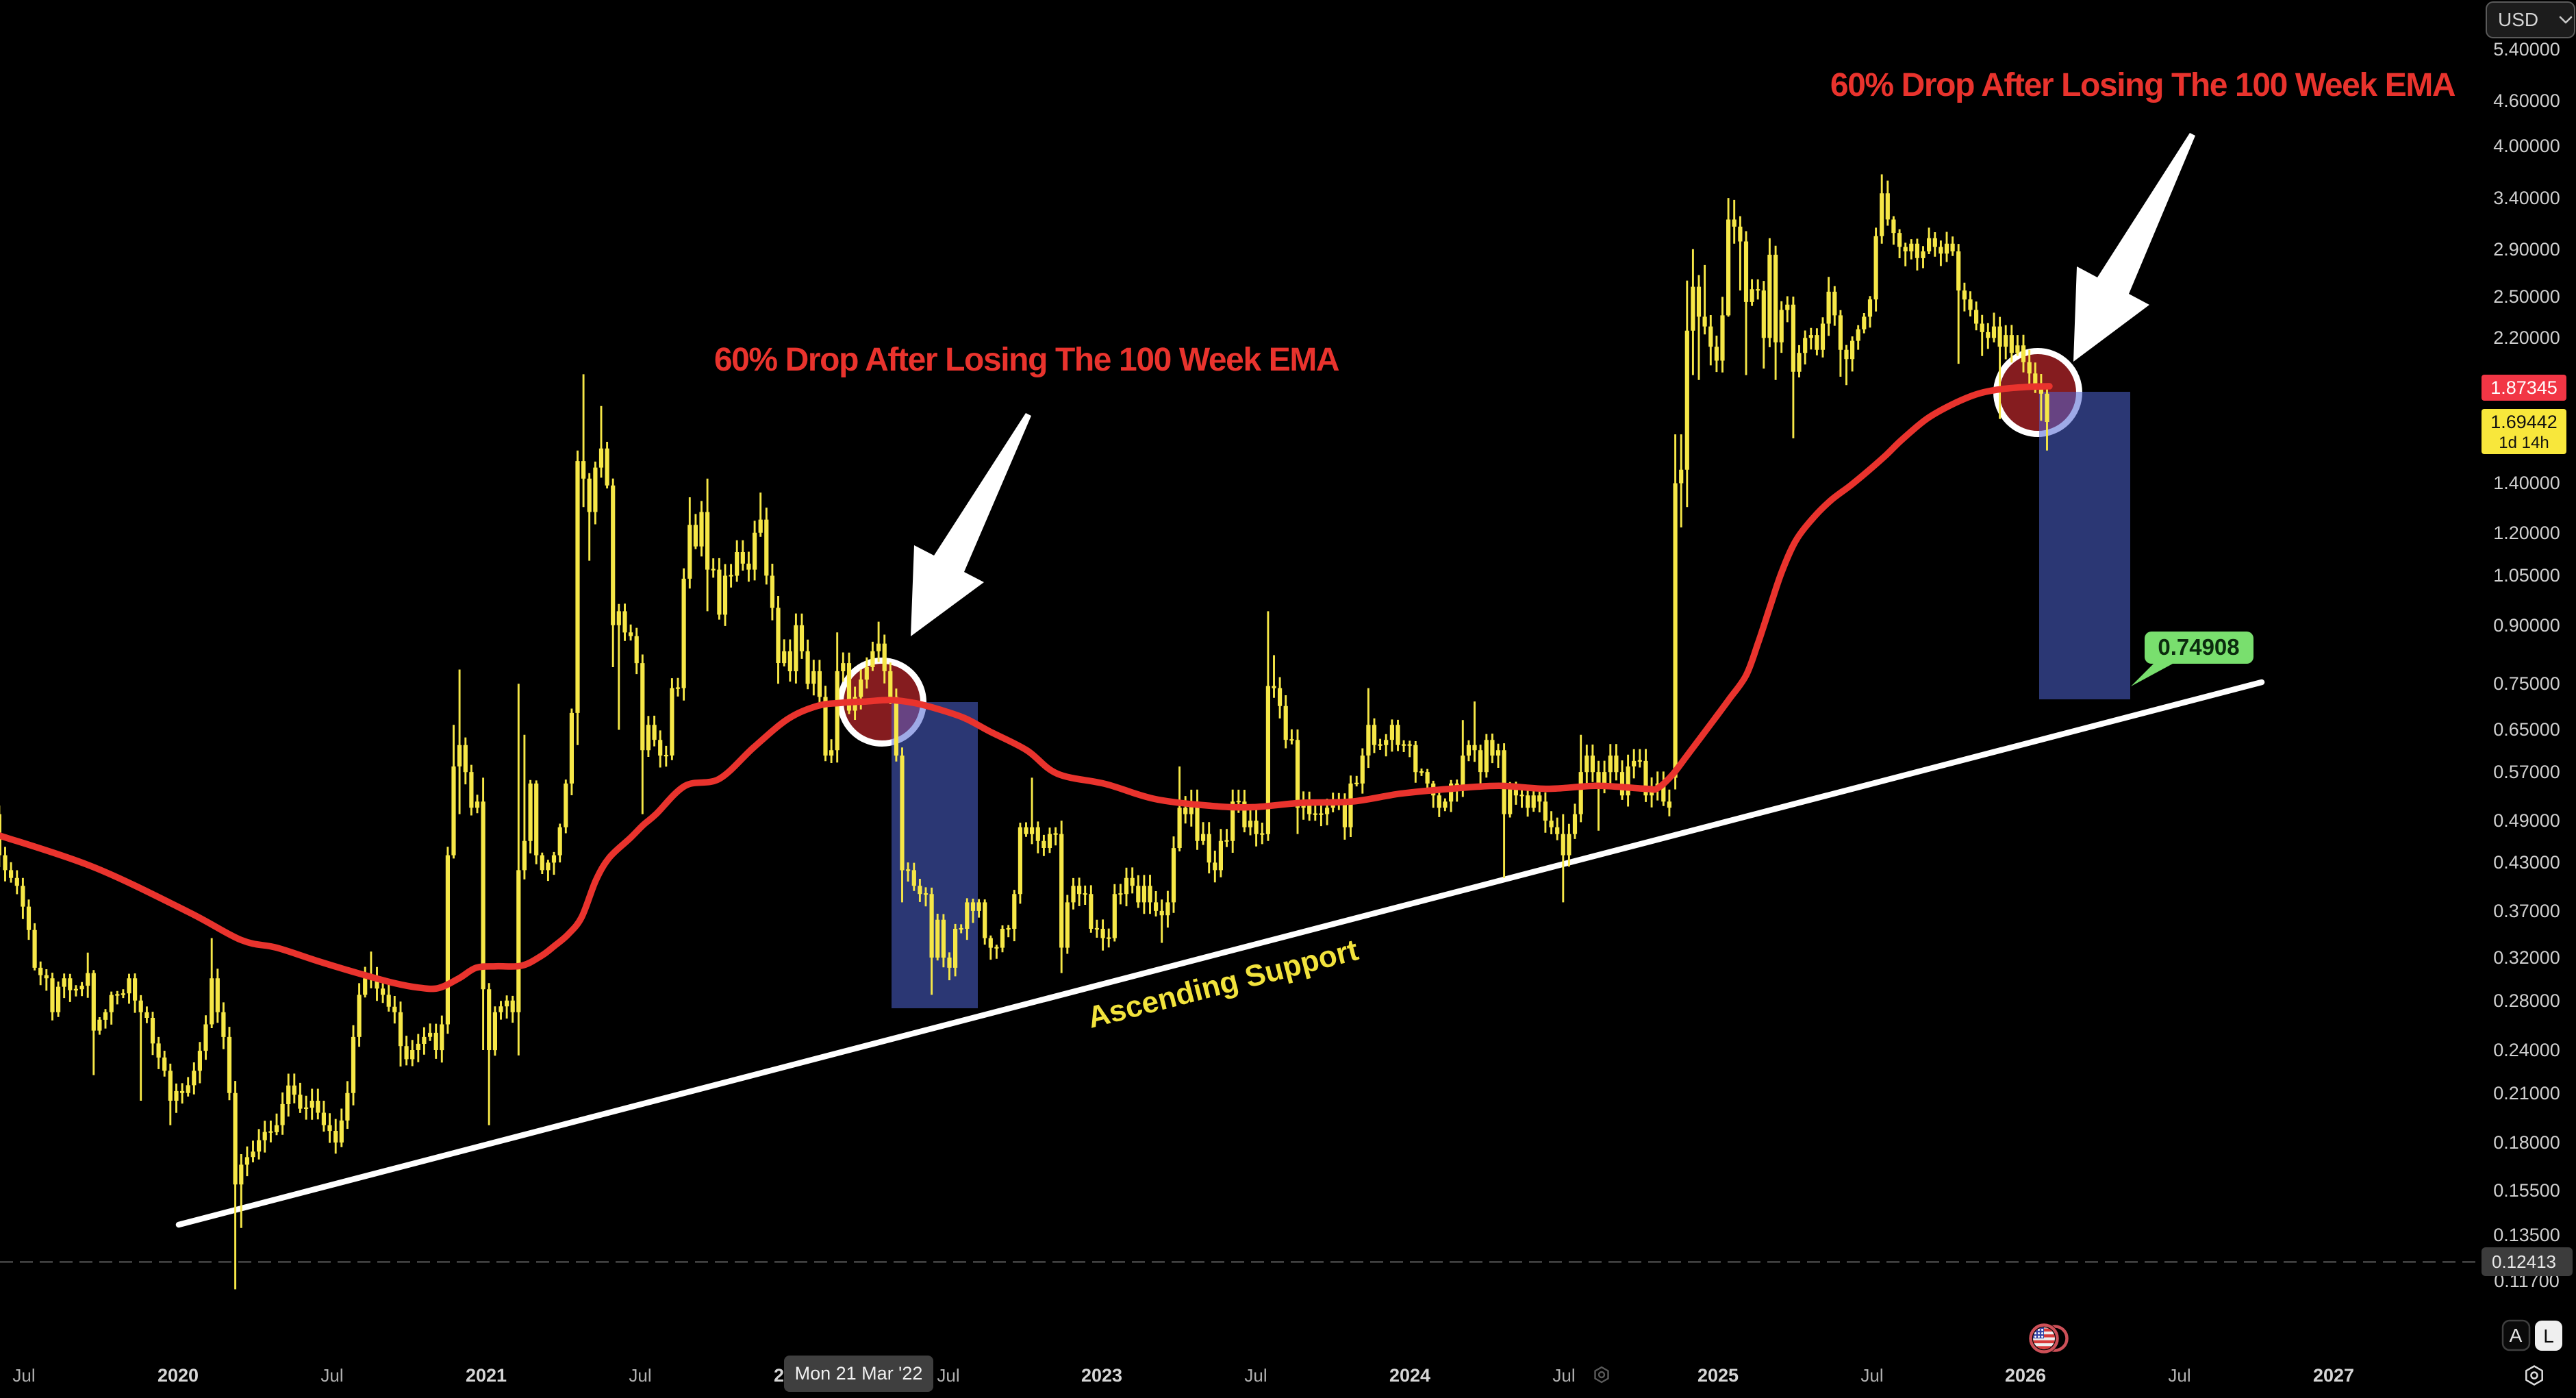  What do you see at coordinates (2526, 730) in the screenshot?
I see `svg-text: 0.65000` at bounding box center [2526, 730].